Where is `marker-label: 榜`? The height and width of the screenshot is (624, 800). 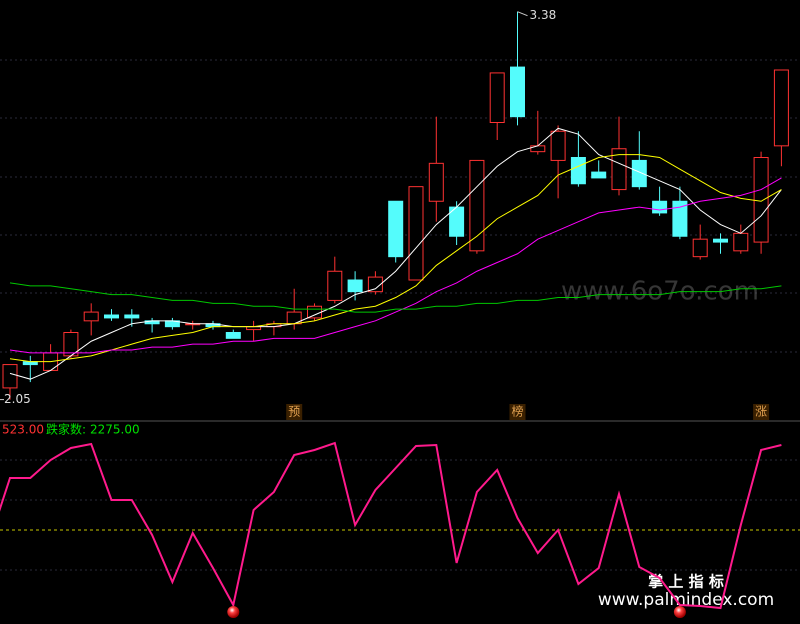
marker-label: 榜 is located at coordinates (517, 411).